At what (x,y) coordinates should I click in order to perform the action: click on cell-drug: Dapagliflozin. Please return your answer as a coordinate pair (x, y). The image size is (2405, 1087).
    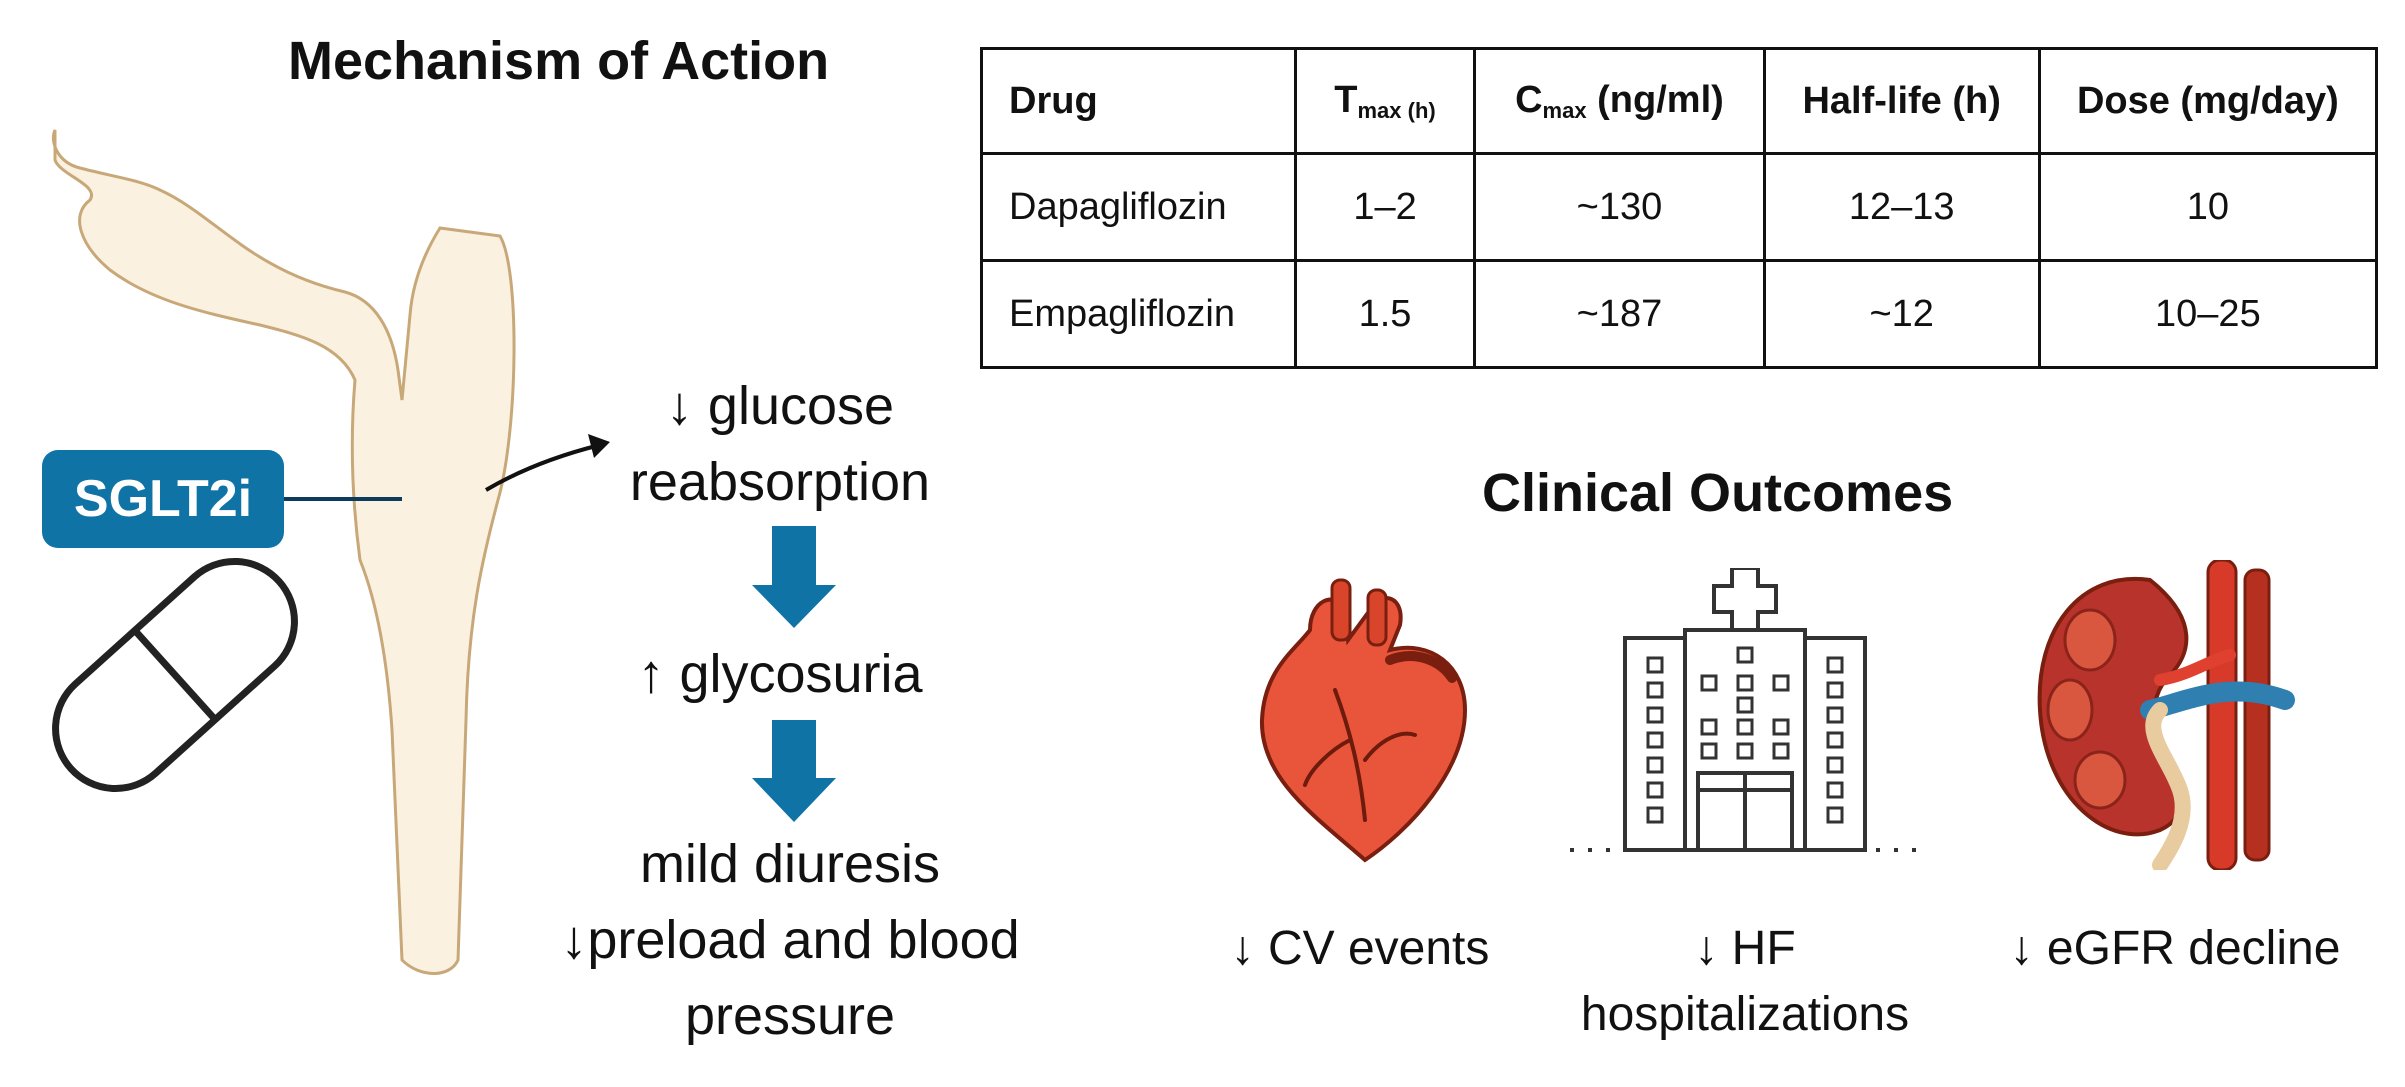
    Looking at the image, I should click on (1138, 207).